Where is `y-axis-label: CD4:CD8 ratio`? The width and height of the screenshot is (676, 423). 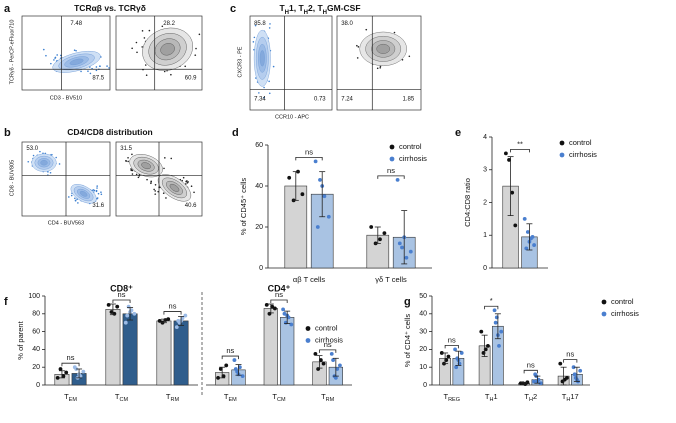
y-axis-label: CD4:CD8 ratio is located at coordinates (467, 202).